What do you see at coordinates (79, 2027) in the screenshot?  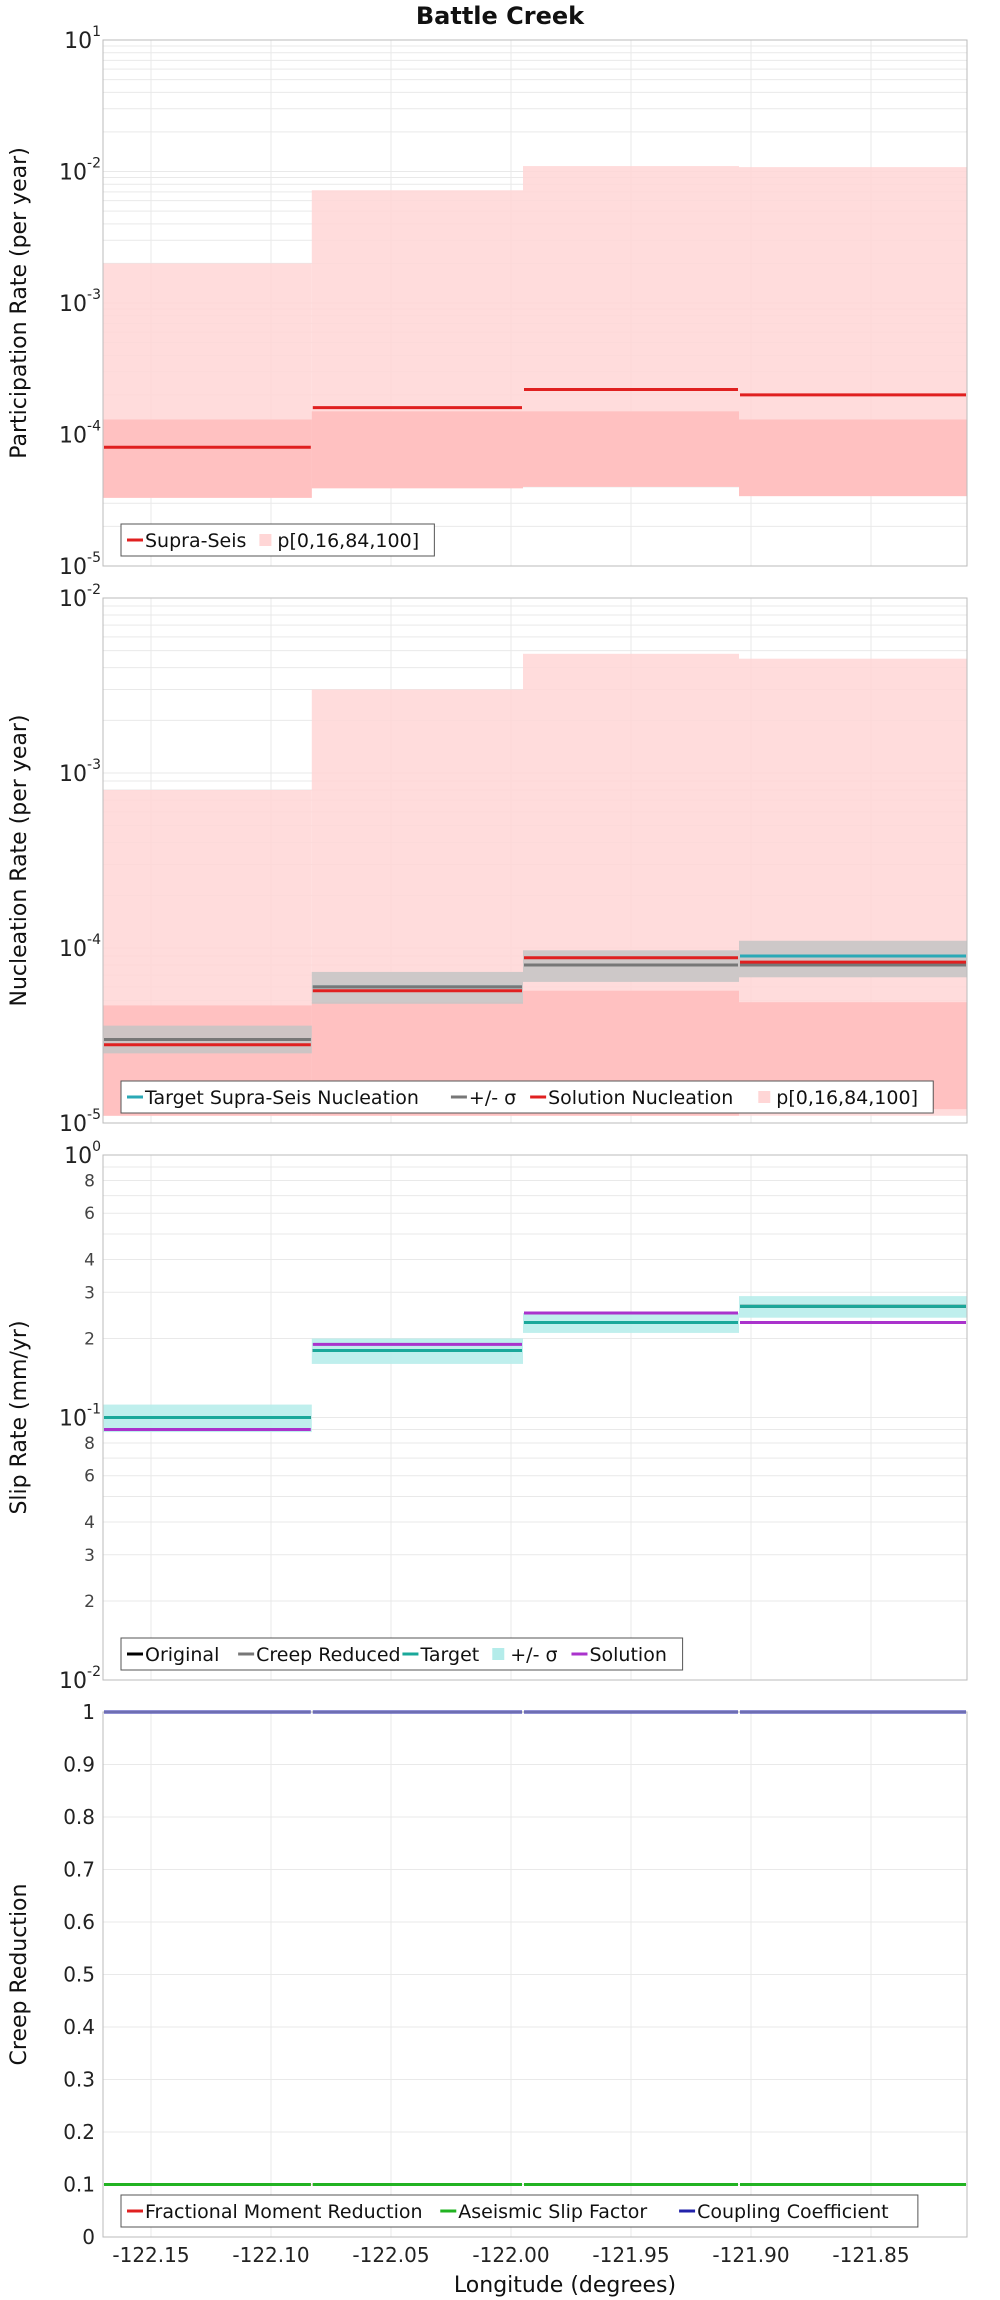 I see `y-tick-label-4: 0.4` at bounding box center [79, 2027].